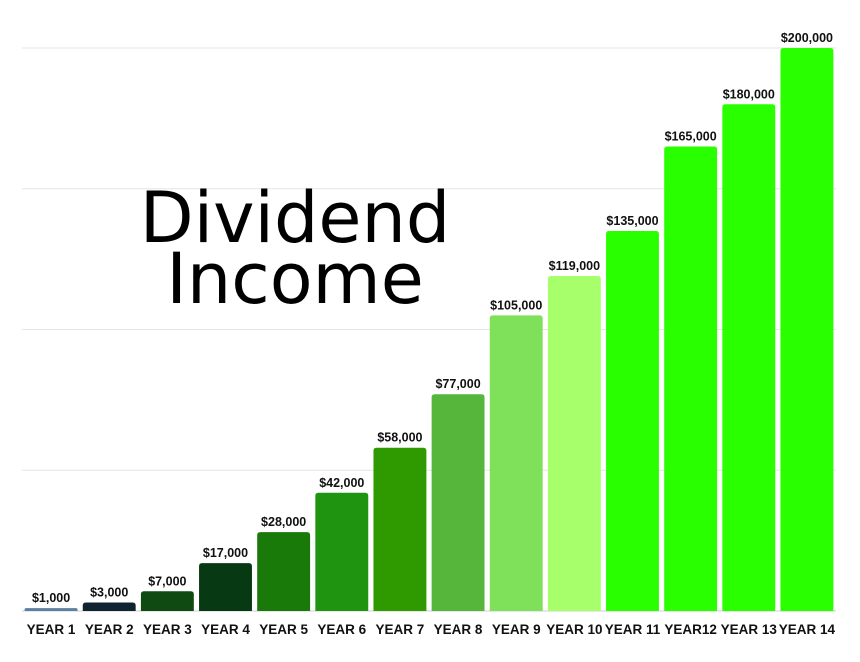 This screenshot has width=860, height=662. What do you see at coordinates (457, 384) in the screenshot?
I see `bar-value-label: $77,000` at bounding box center [457, 384].